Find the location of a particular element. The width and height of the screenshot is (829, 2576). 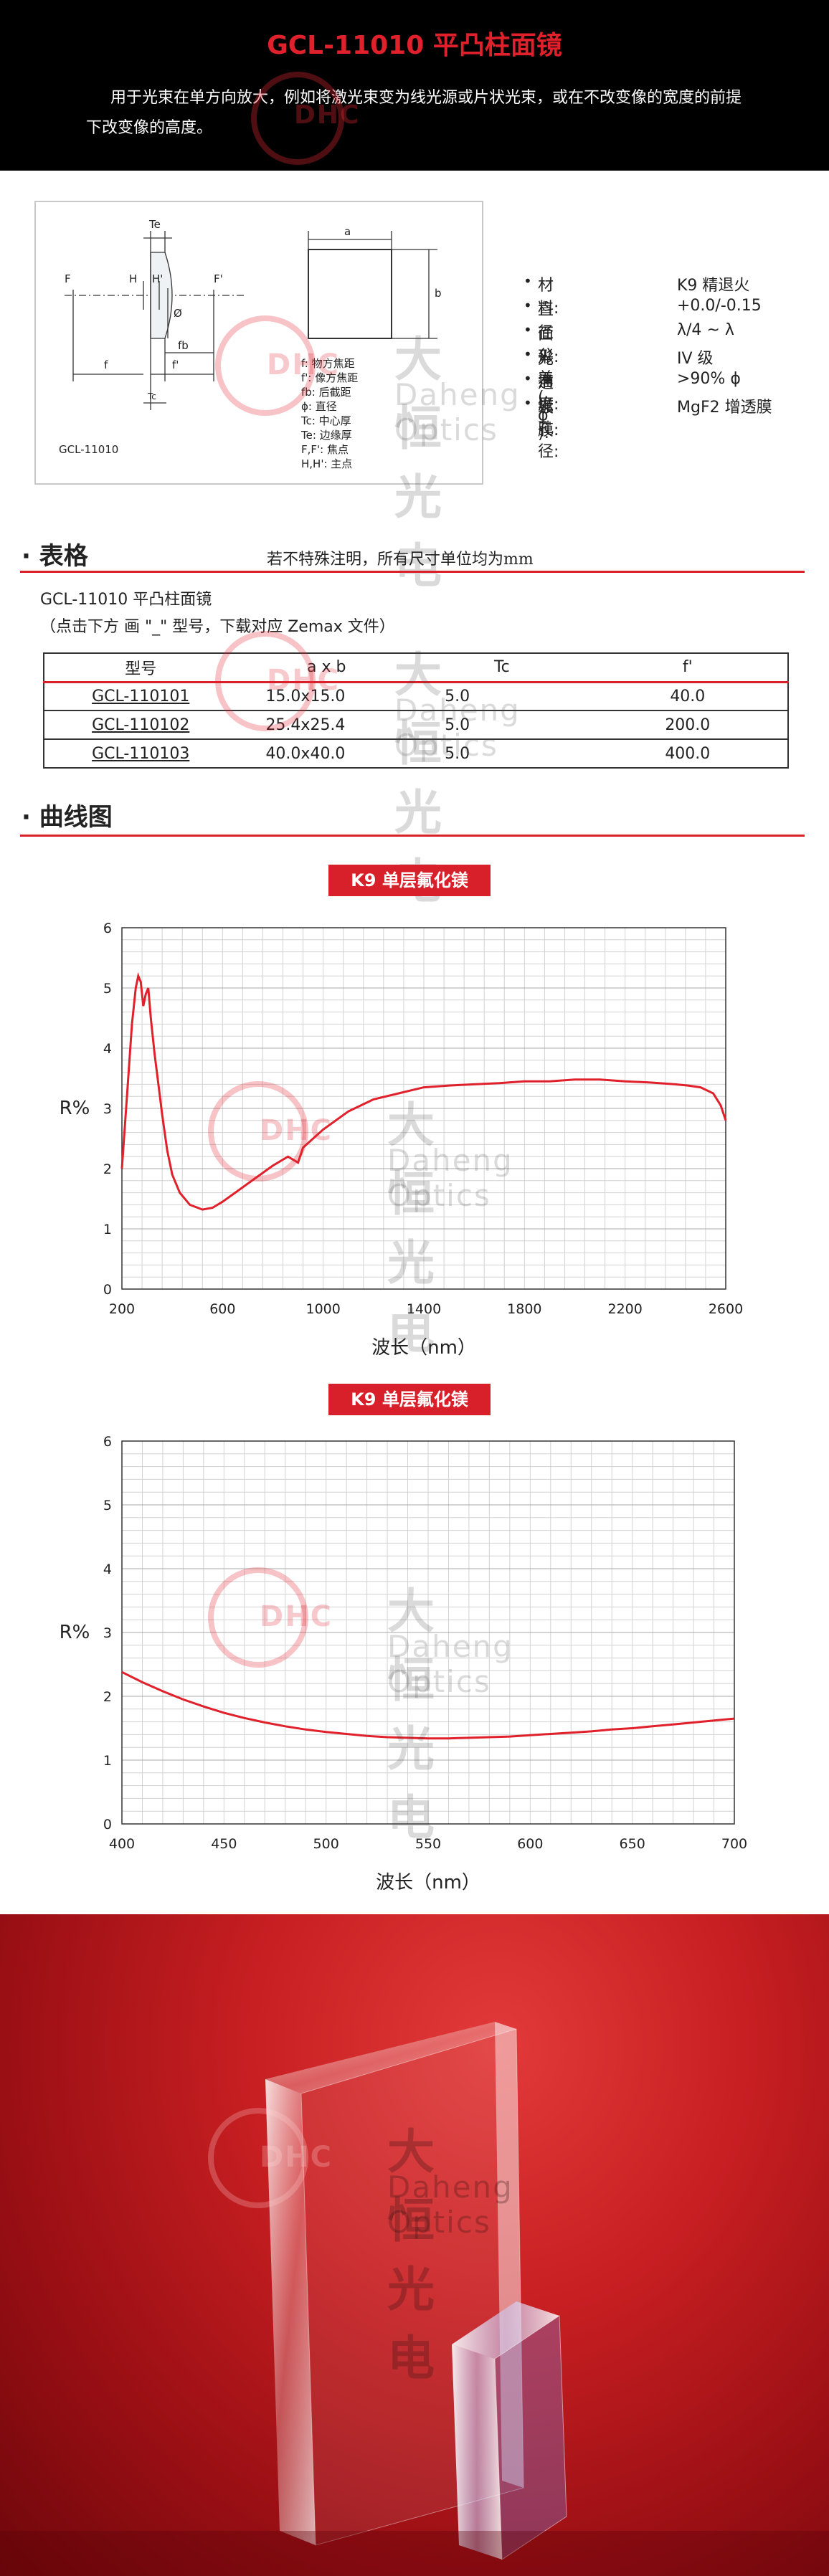

x-tick-label: 1000 is located at coordinates (322, 1309).